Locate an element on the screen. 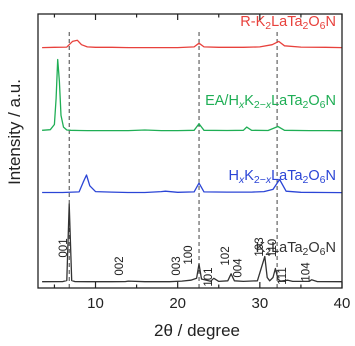 This screenshot has width=355, height=346. peak-label-110: 110 is located at coordinates (273, 248).